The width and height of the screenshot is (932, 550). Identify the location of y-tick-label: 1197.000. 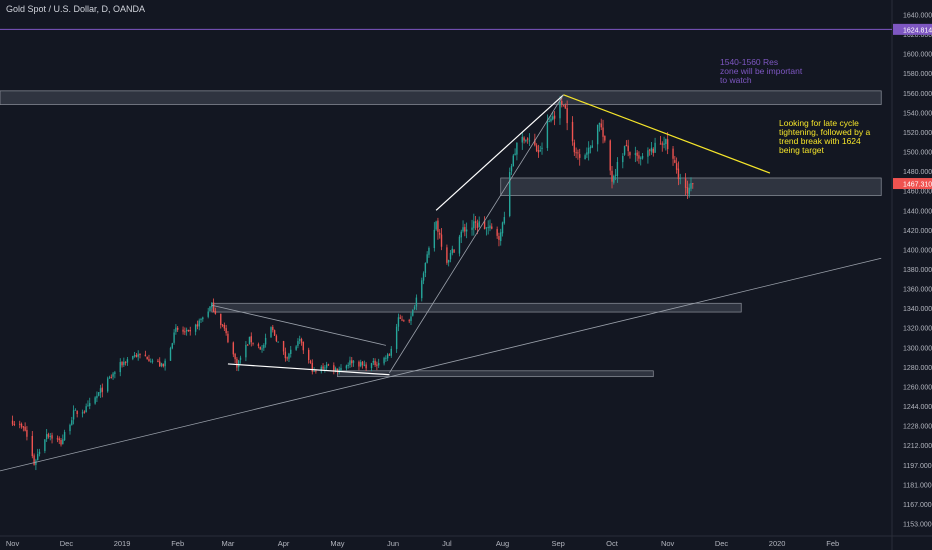
(917, 466).